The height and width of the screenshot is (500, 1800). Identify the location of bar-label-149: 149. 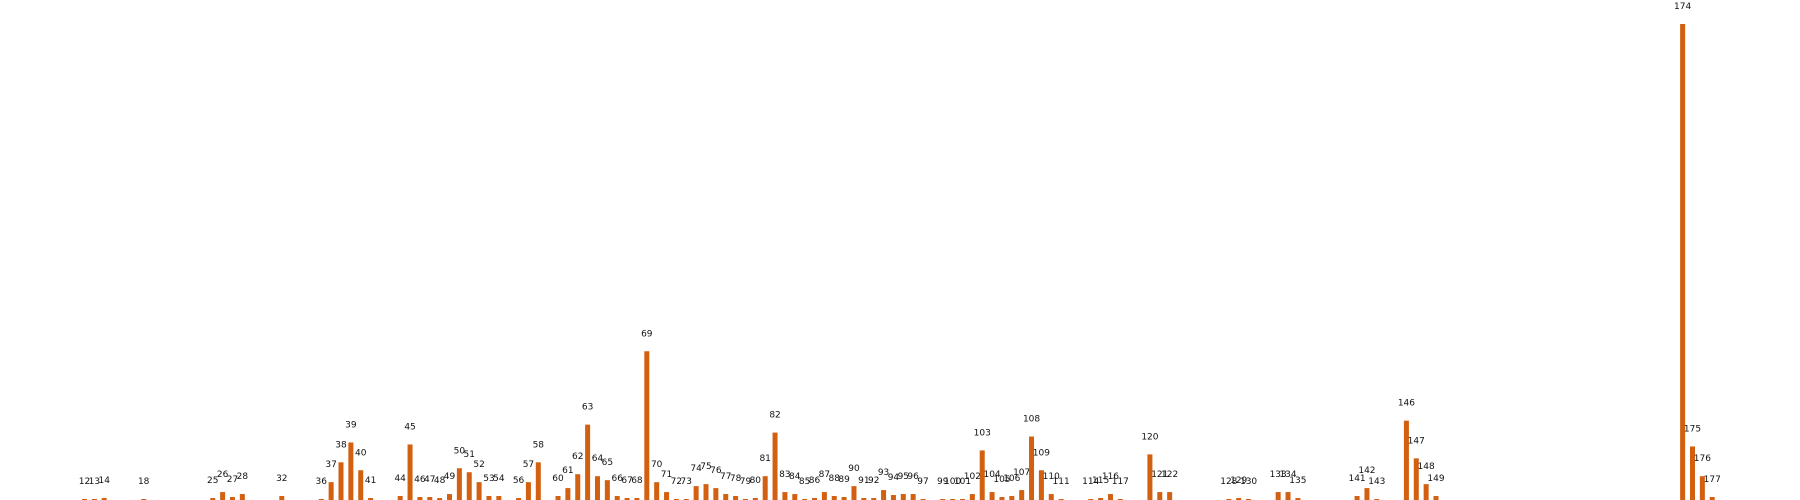
(1435, 479).